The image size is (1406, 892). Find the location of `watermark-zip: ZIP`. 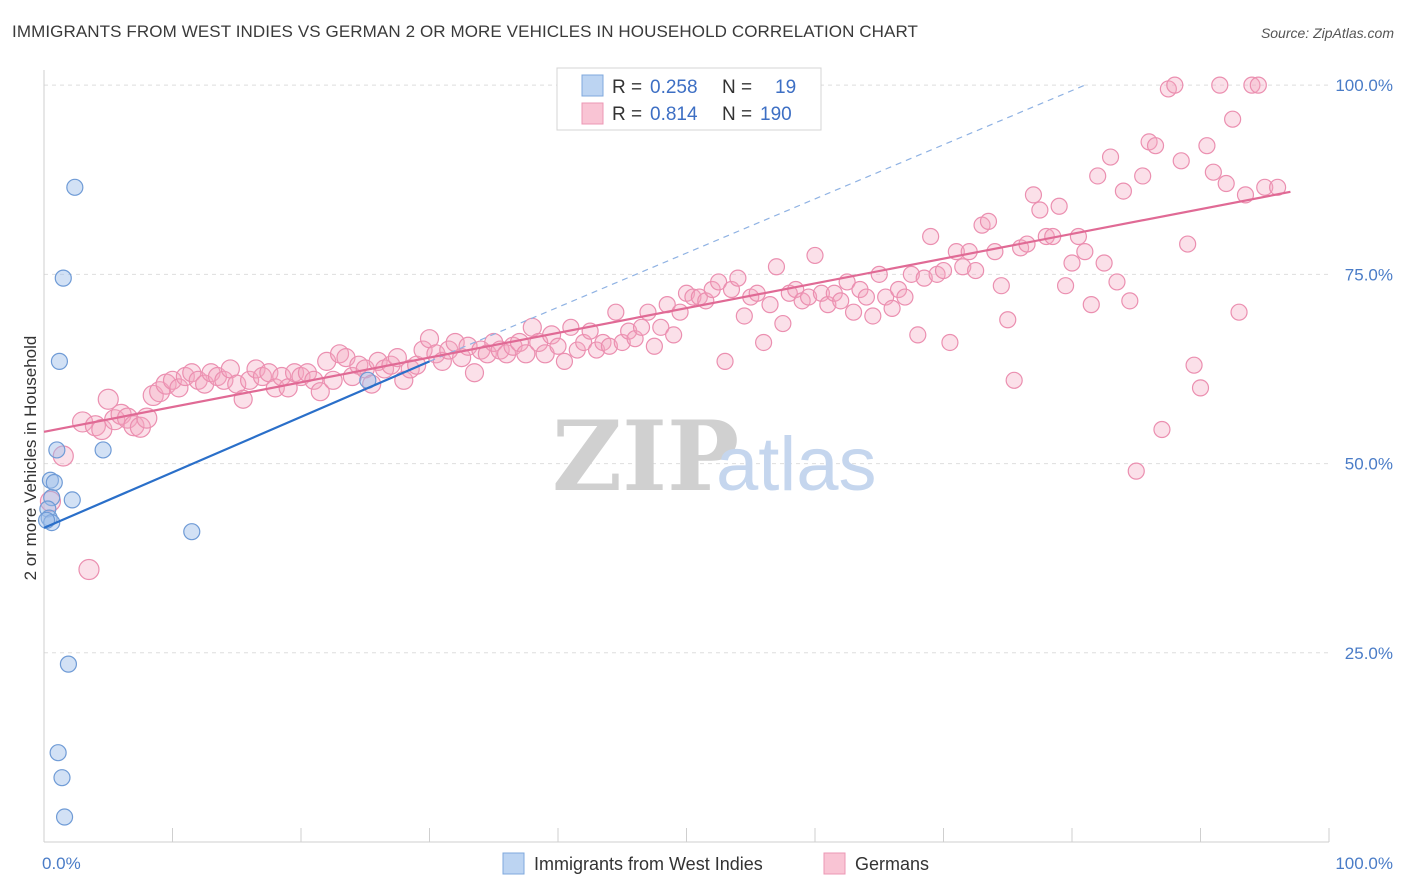

watermark-zip: ZIP is located at coordinates (645, 456).